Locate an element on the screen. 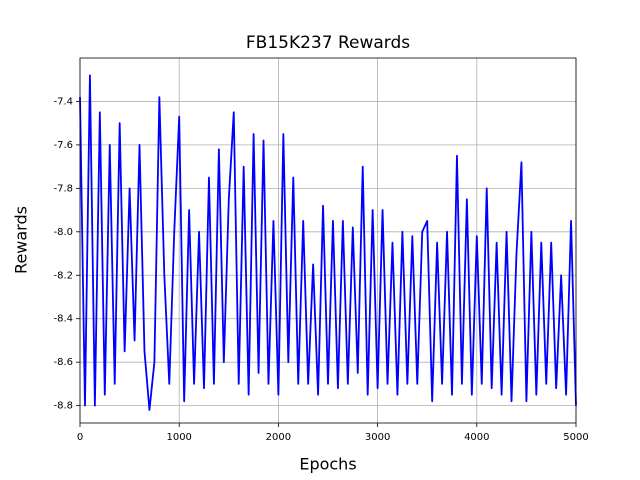 This screenshot has height=480, width=640. x-tick-label: 2000 is located at coordinates (278, 437).